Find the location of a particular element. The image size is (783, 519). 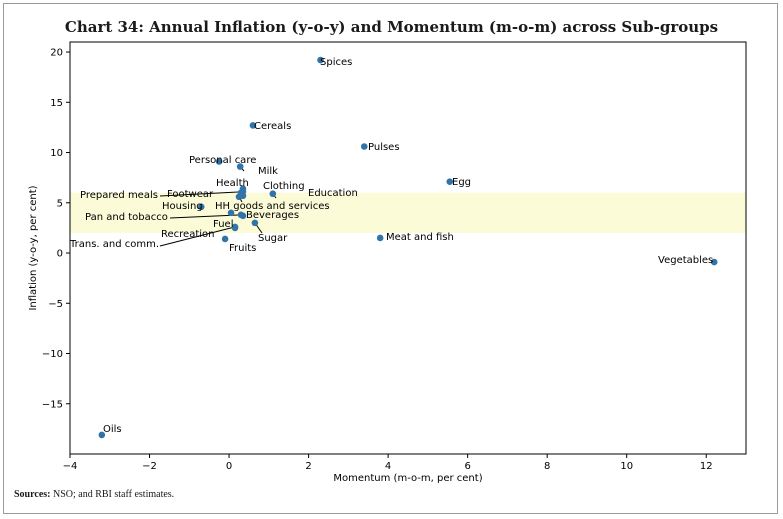

label-clothing: Clothing is located at coordinates (284, 186).